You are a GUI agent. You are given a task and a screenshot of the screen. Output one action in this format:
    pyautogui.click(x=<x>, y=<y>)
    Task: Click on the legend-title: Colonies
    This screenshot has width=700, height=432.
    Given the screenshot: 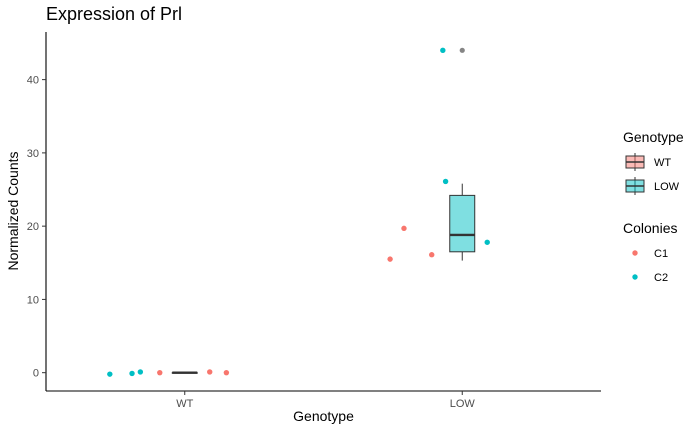 What is the action you would take?
    pyautogui.click(x=650, y=228)
    